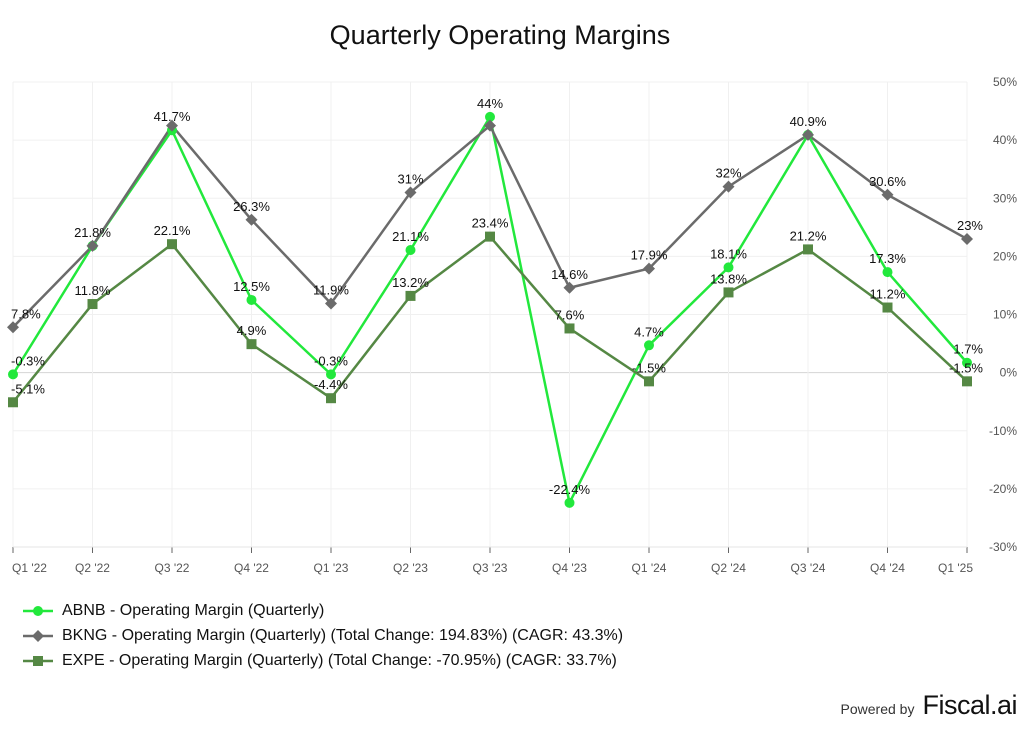  I want to click on data-label: -22.4%, so click(570, 489).